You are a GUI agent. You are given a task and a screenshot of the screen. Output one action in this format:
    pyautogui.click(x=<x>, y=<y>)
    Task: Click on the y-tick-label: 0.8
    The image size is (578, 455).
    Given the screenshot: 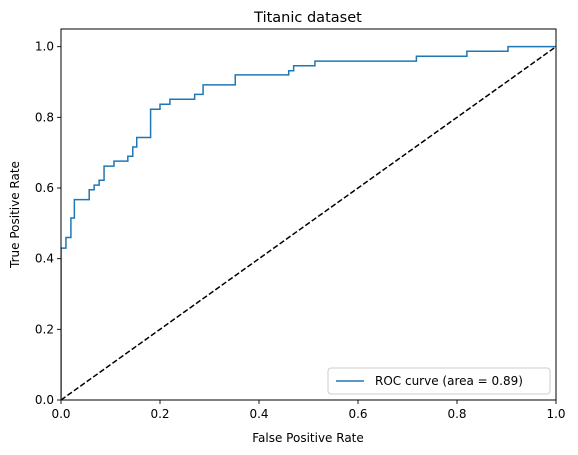 What is the action you would take?
    pyautogui.click(x=44, y=117)
    